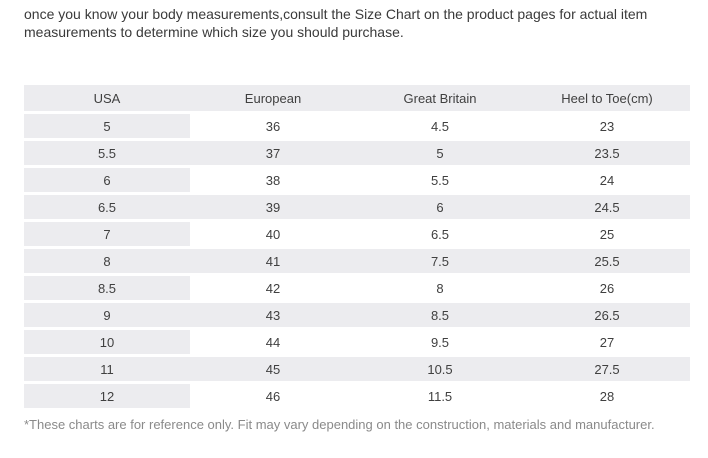 This screenshot has height=458, width=708. I want to click on cell-european: 46, so click(273, 396).